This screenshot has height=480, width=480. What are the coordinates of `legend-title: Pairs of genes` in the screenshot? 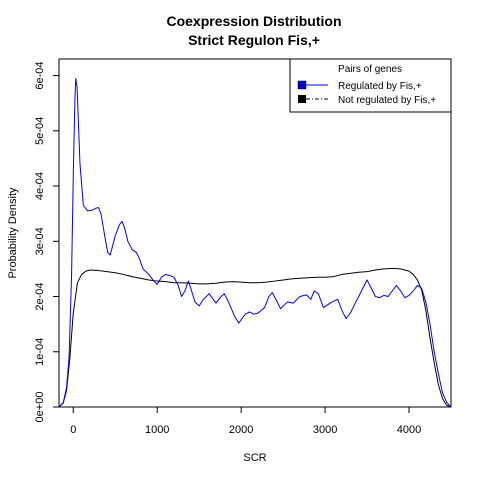 It's located at (370, 69).